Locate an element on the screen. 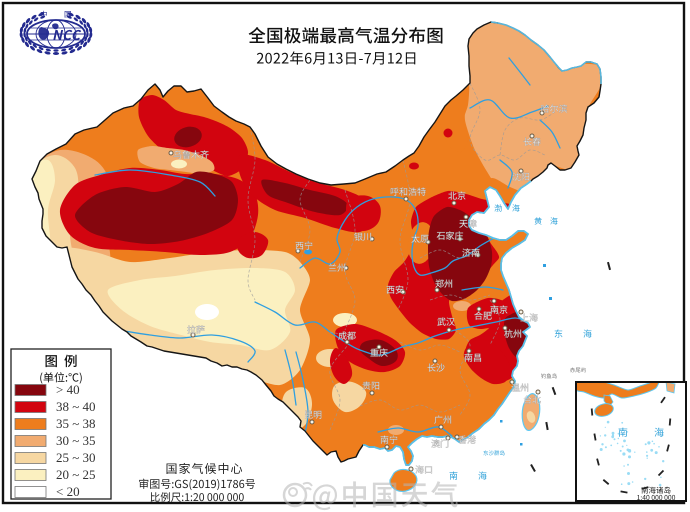 This screenshot has width=690, height=512. svg-text: 20 ~ 25 is located at coordinates (76, 474).